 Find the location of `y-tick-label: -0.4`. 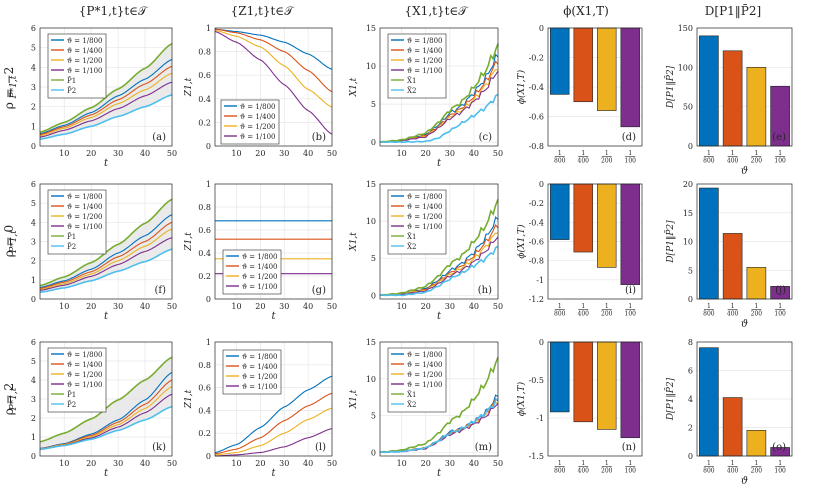

y-tick-label: -0.4 is located at coordinates (536, 87).